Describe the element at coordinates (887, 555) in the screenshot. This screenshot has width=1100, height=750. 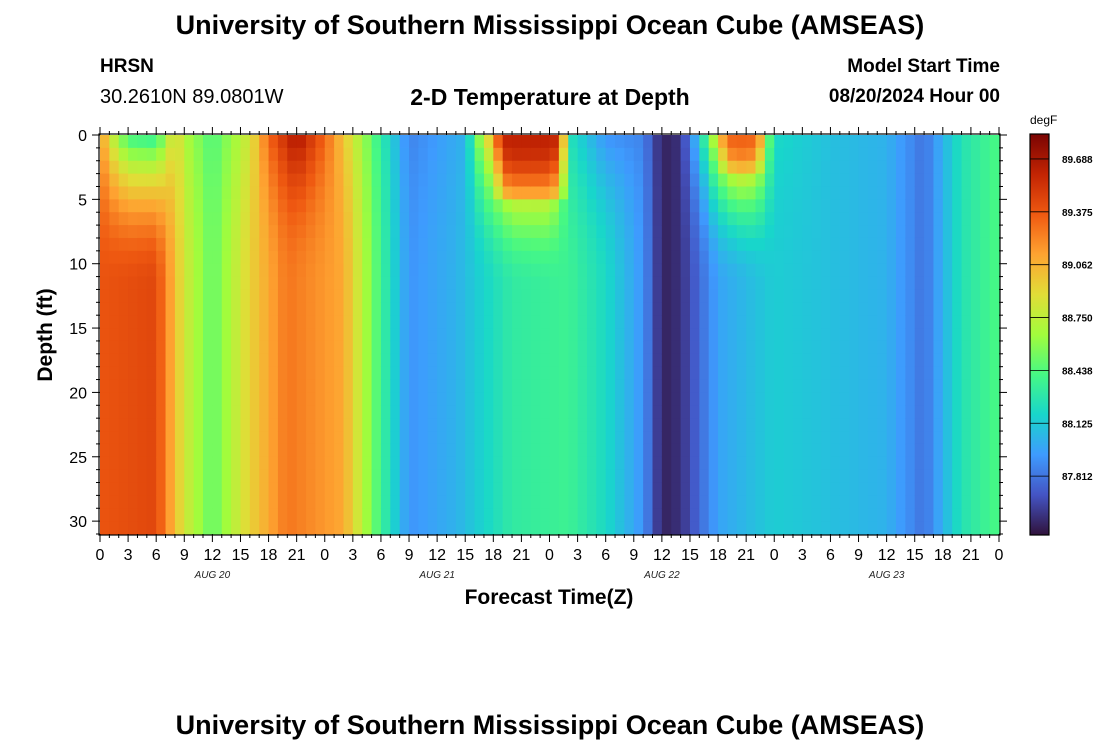
I see `x-tick-label: 12` at that location.